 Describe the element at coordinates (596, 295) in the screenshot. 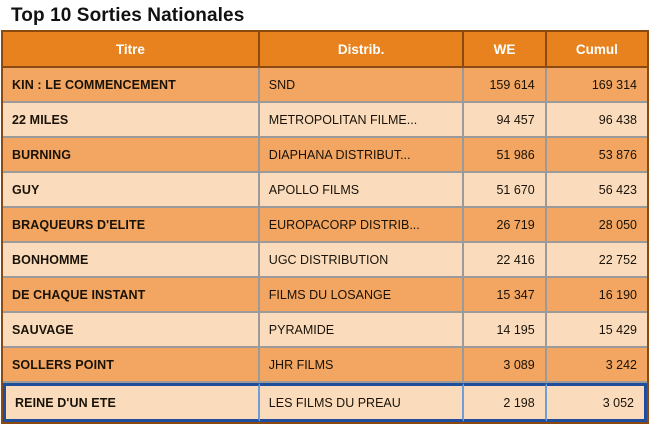

I see `cell-cumul: 16 190` at that location.